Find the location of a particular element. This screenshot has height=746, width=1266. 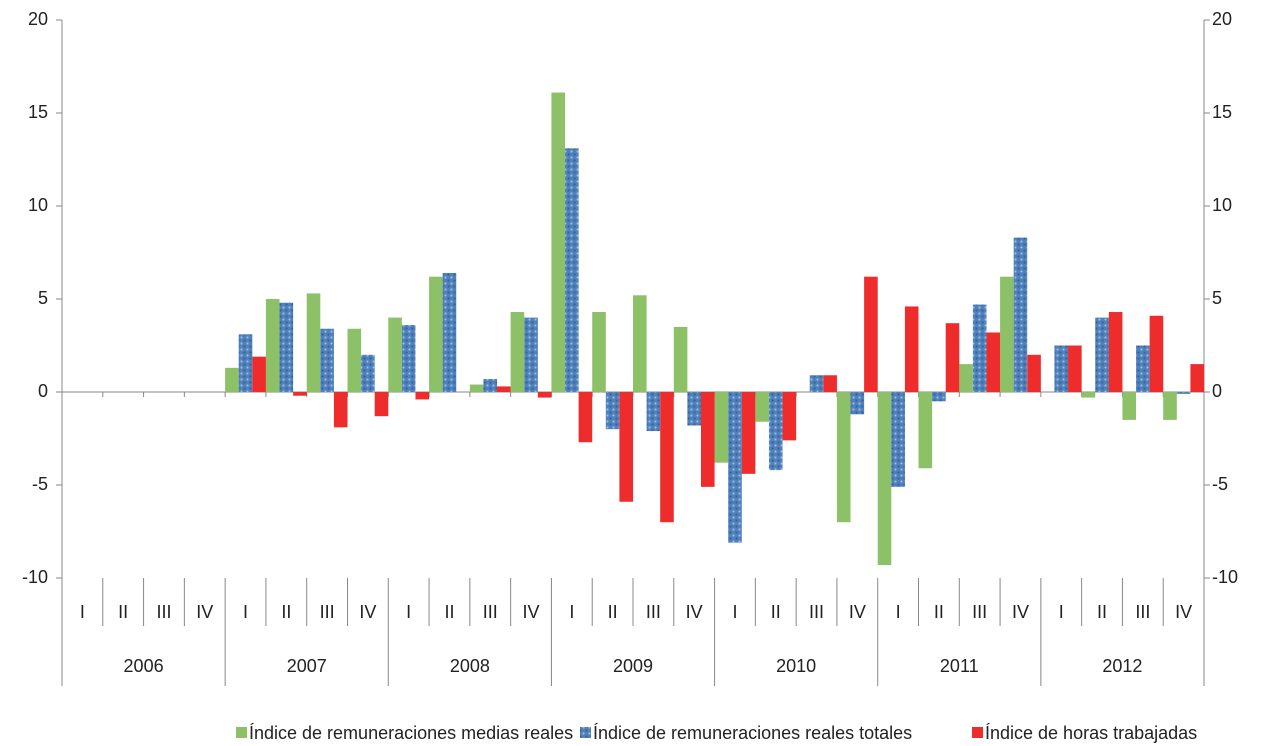

y-tick-label: -10 is located at coordinates (35, 577).